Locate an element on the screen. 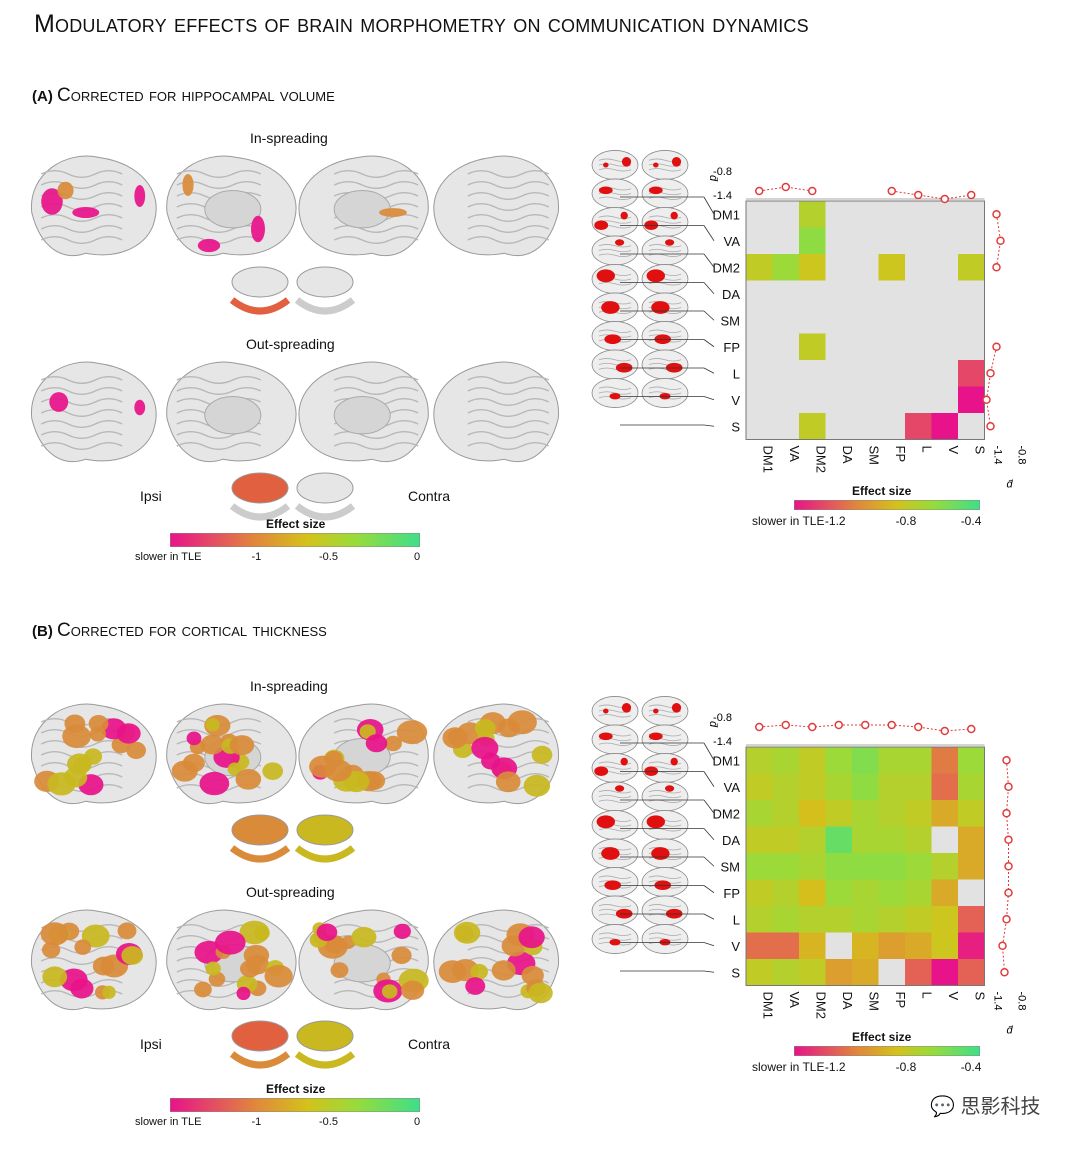 The height and width of the screenshot is (1154, 1080). panel-letter: (A) is located at coordinates (44, 96).